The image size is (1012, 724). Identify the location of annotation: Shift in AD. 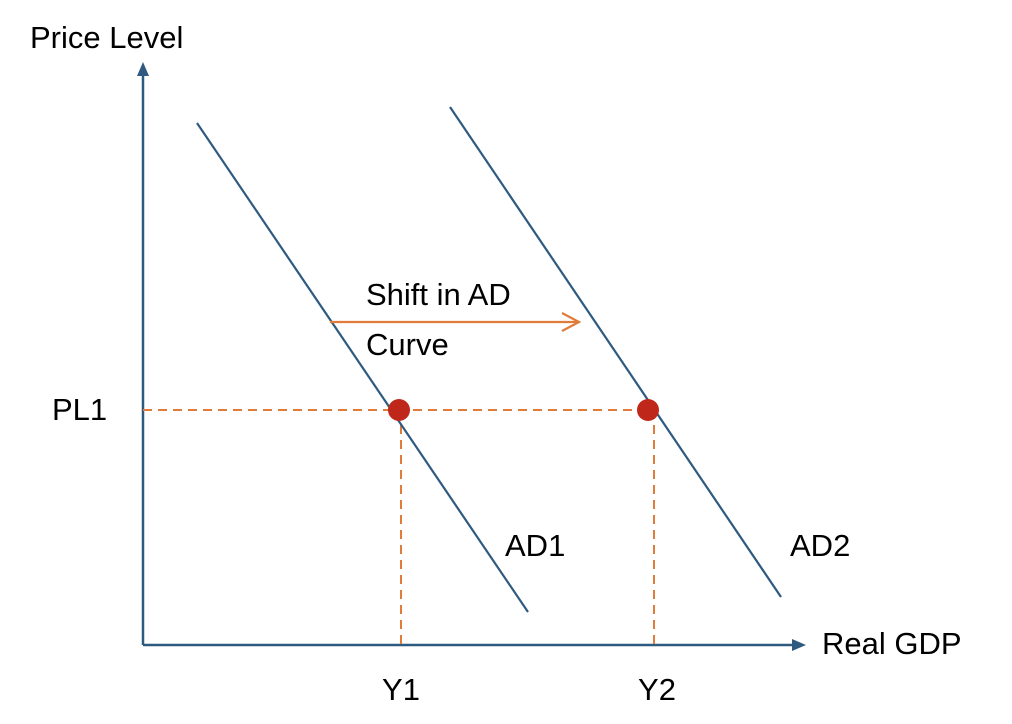
(438, 294).